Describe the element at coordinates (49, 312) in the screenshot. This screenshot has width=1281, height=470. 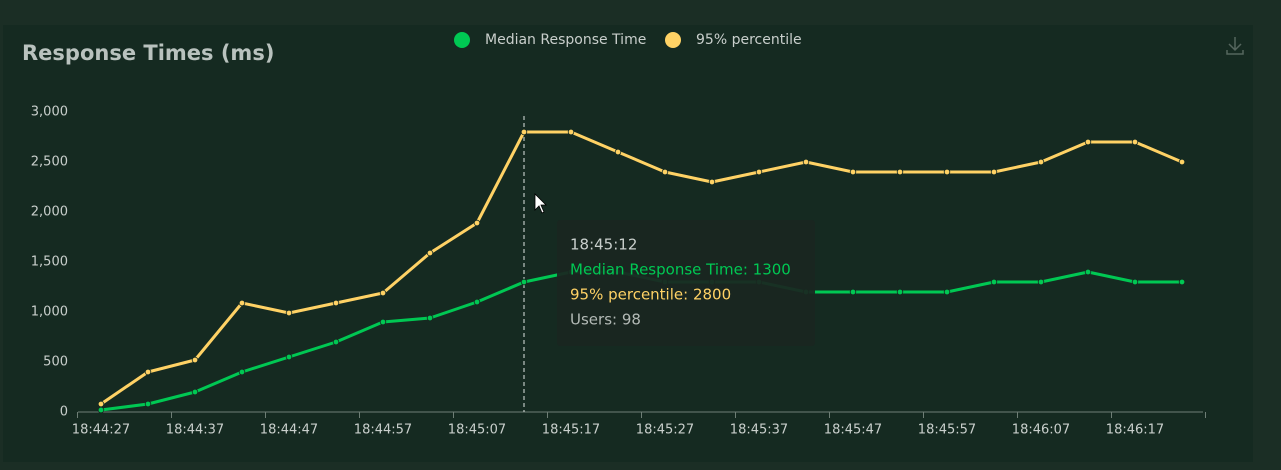
I see `y-tick-label: 1,000` at that location.